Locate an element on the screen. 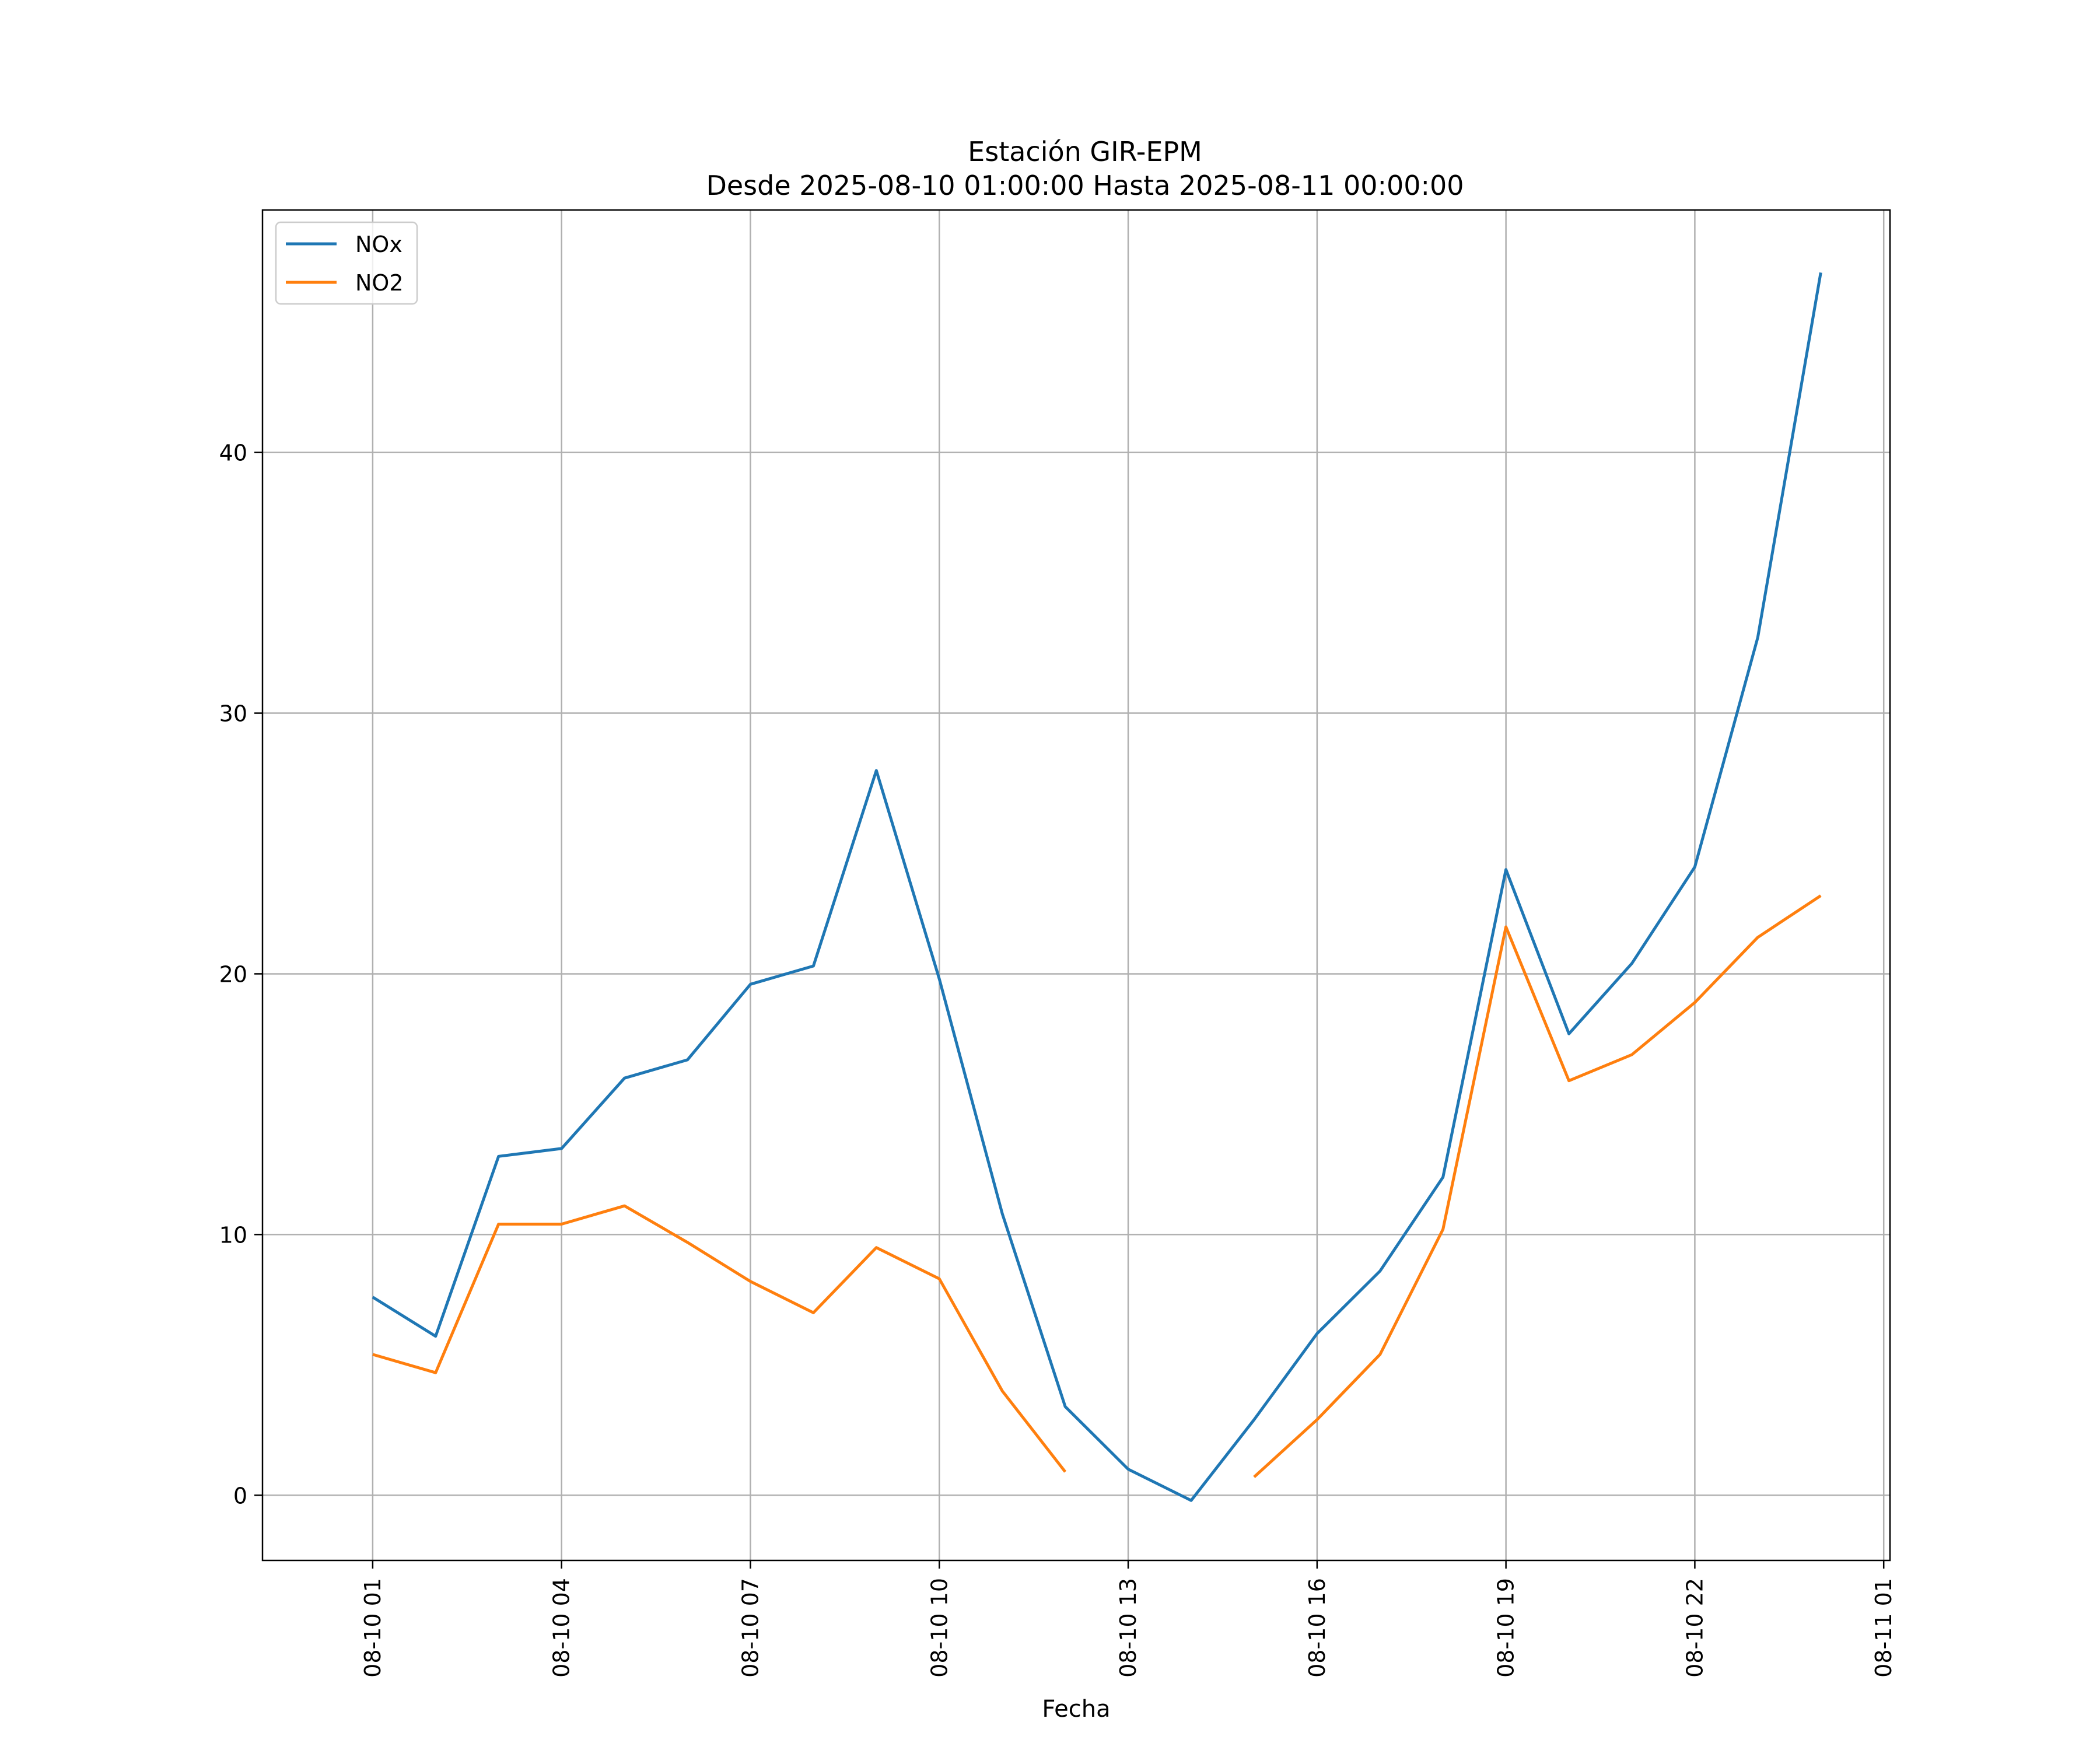 The image size is (2100, 1750). x-tick-label: 08-10 22 is located at coordinates (1694, 1628).